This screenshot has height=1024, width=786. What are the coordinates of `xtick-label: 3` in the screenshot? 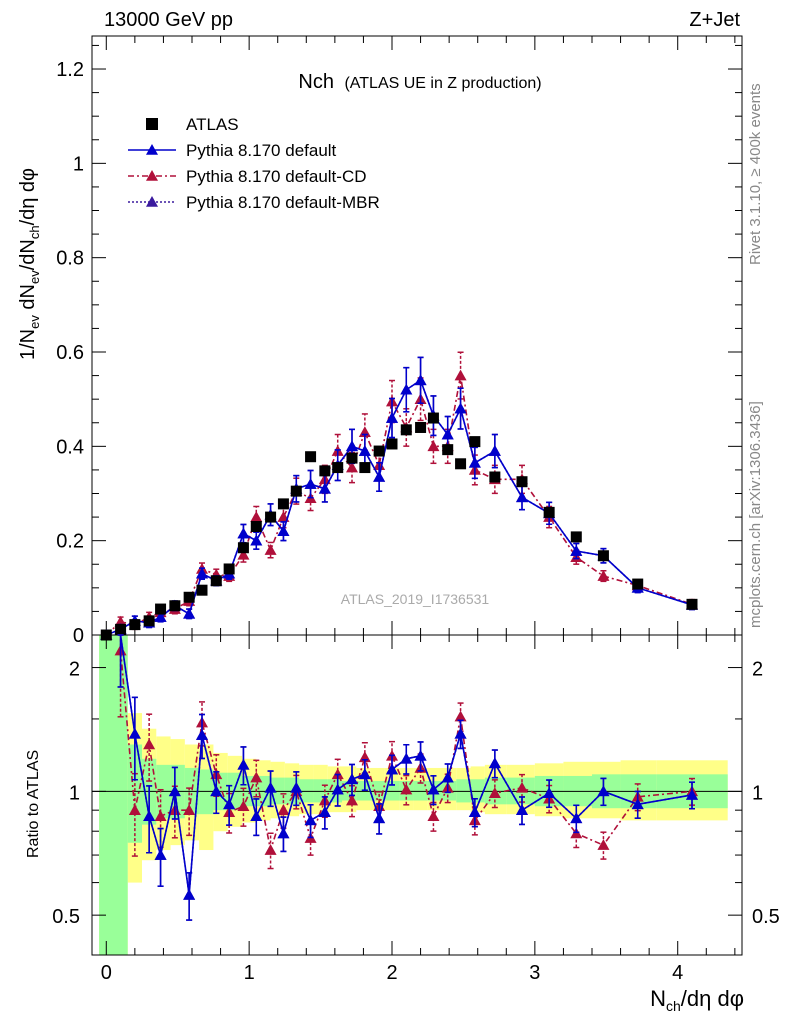 It's located at (534, 973).